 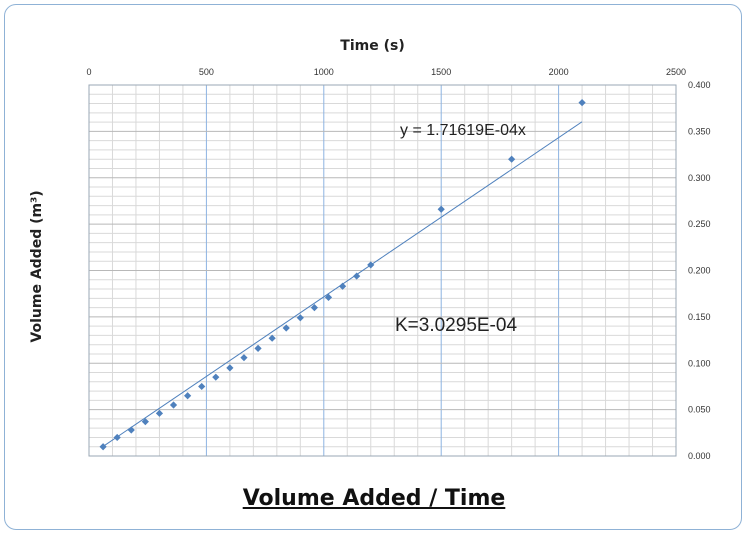 I want to click on x-axis-title: Time (s), so click(x=372, y=46).